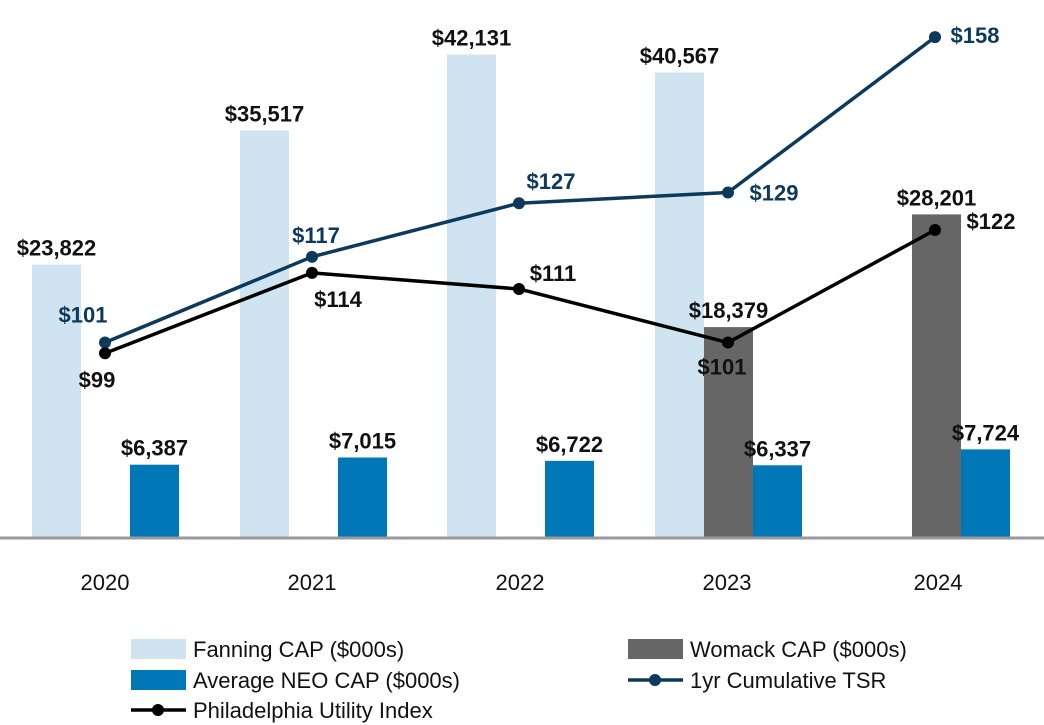 The width and height of the screenshot is (1044, 725). What do you see at coordinates (655, 649) in the screenshot?
I see `womack-cap-000s-legend-swatch` at bounding box center [655, 649].